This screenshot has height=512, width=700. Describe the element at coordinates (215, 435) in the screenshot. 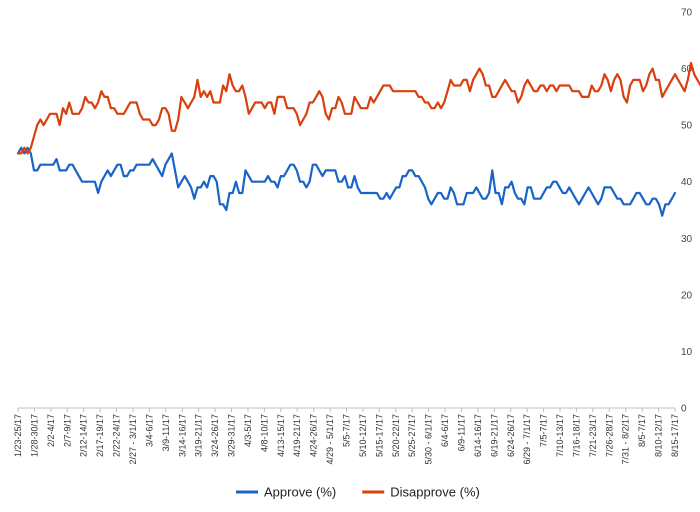

I see `x-tick-label: 3/24-26/17` at that location.